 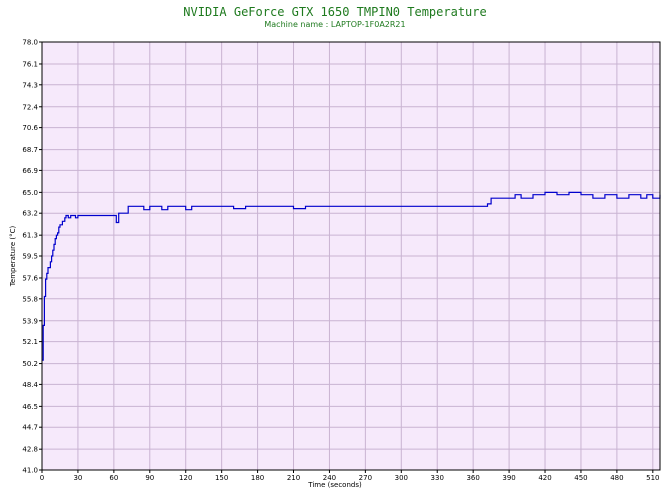 I want to click on x-tick-label: 90, so click(x=149, y=478).